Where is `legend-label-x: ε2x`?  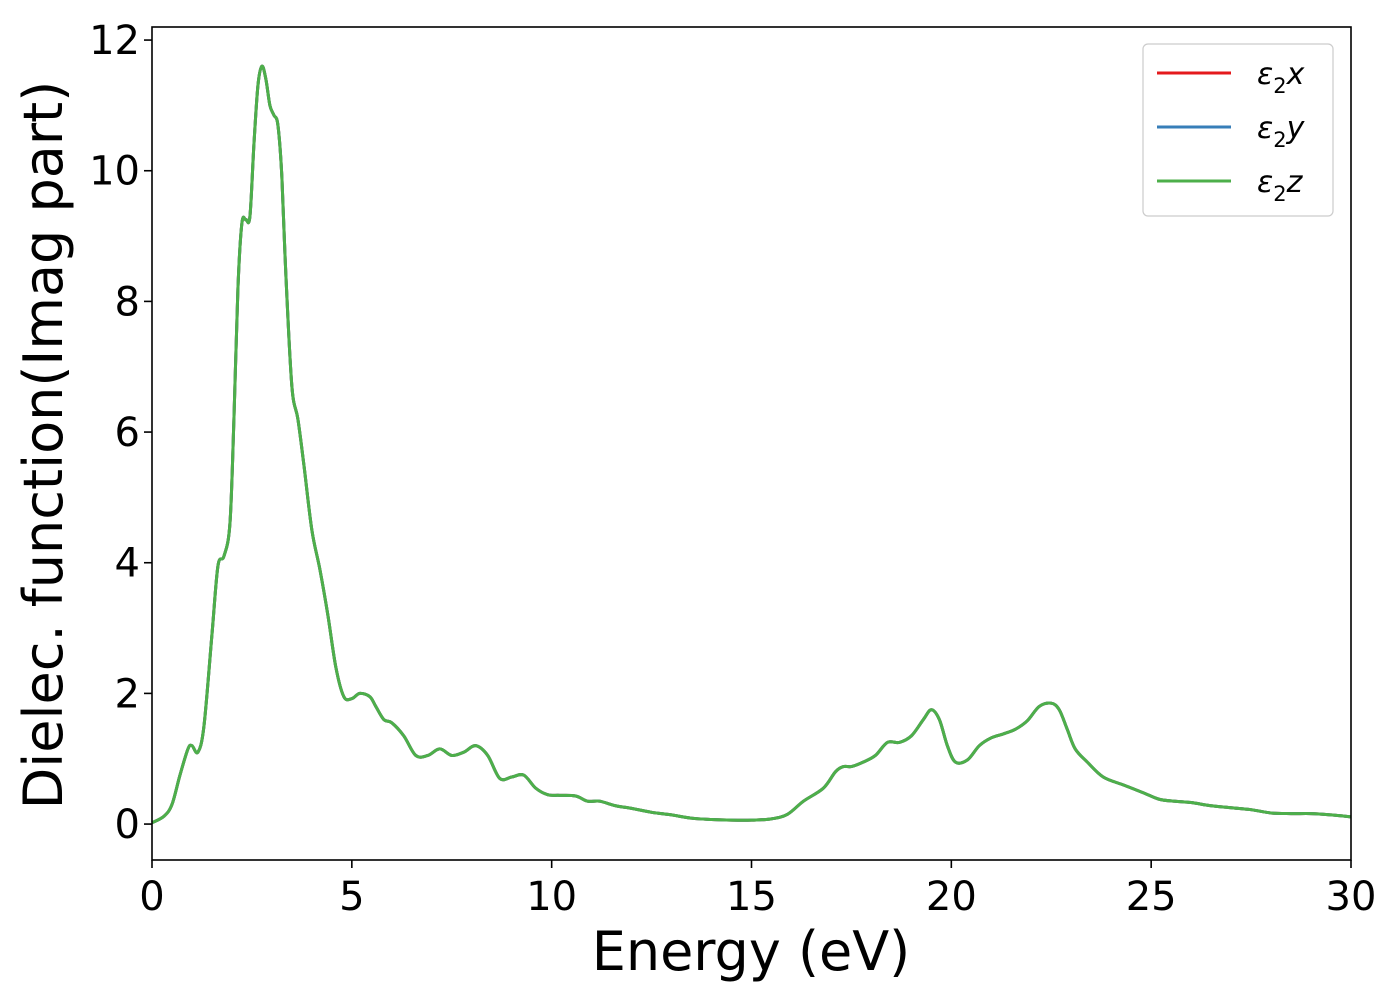
legend-label-x: ε2x is located at coordinates (1281, 77).